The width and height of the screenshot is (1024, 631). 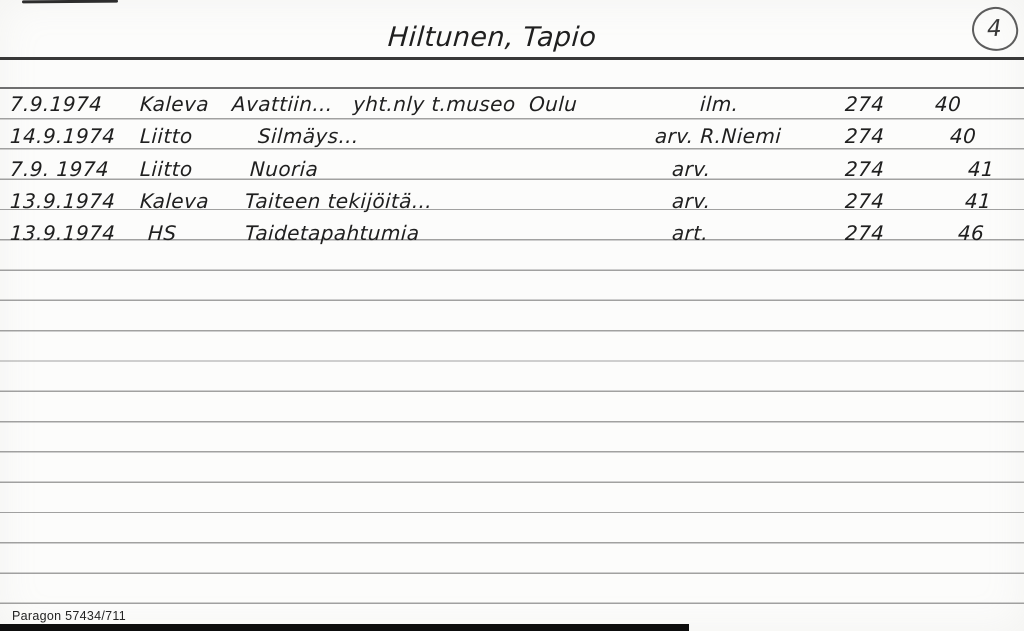 I want to click on entry-title: Avattiin… yht.nly t.museo Oulu, so click(x=404, y=104).